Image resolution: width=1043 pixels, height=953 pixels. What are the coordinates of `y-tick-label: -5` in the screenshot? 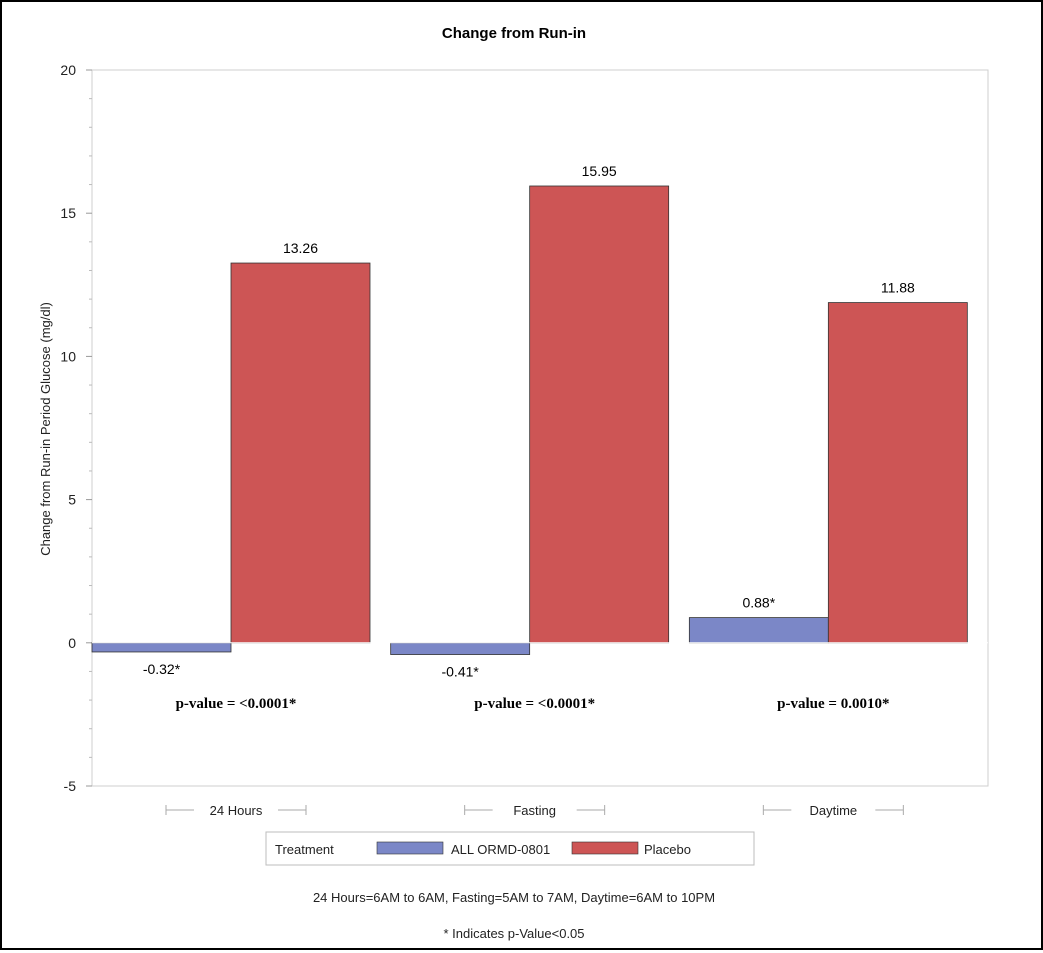 It's located at (70, 786).